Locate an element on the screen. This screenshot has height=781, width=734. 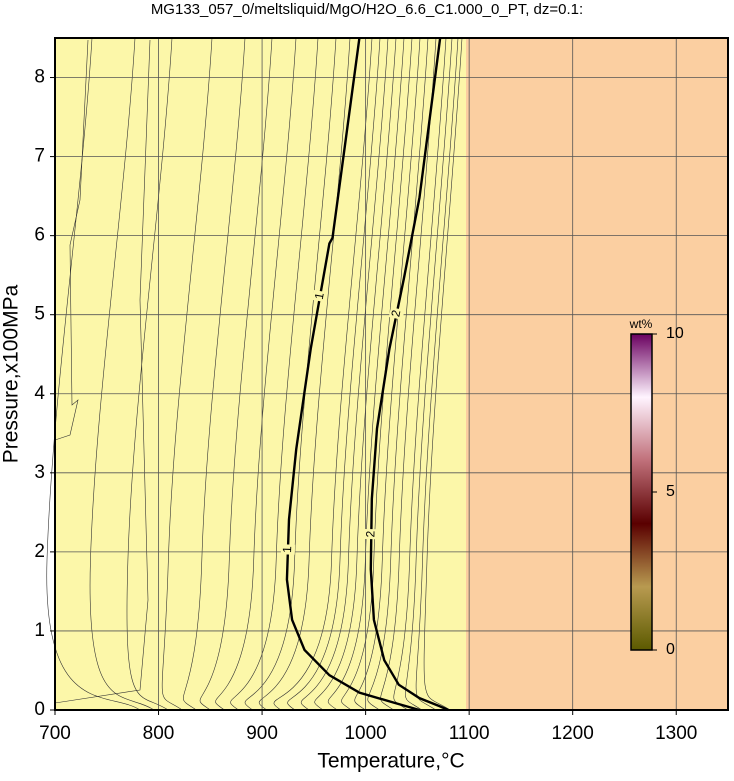
x-axis-label: Temperature,°C is located at coordinates (390, 761).